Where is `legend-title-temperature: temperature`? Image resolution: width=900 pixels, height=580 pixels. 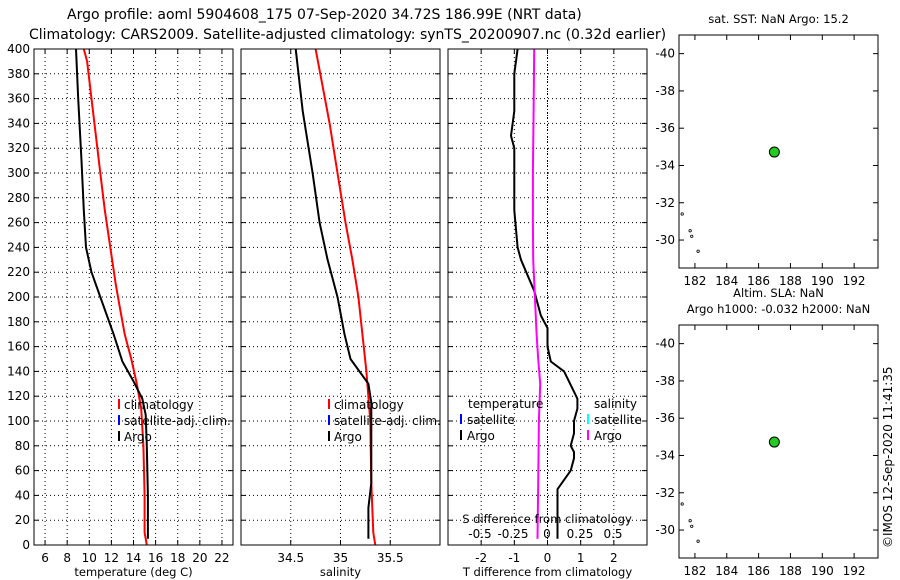 legend-title-temperature: temperature is located at coordinates (505, 404).